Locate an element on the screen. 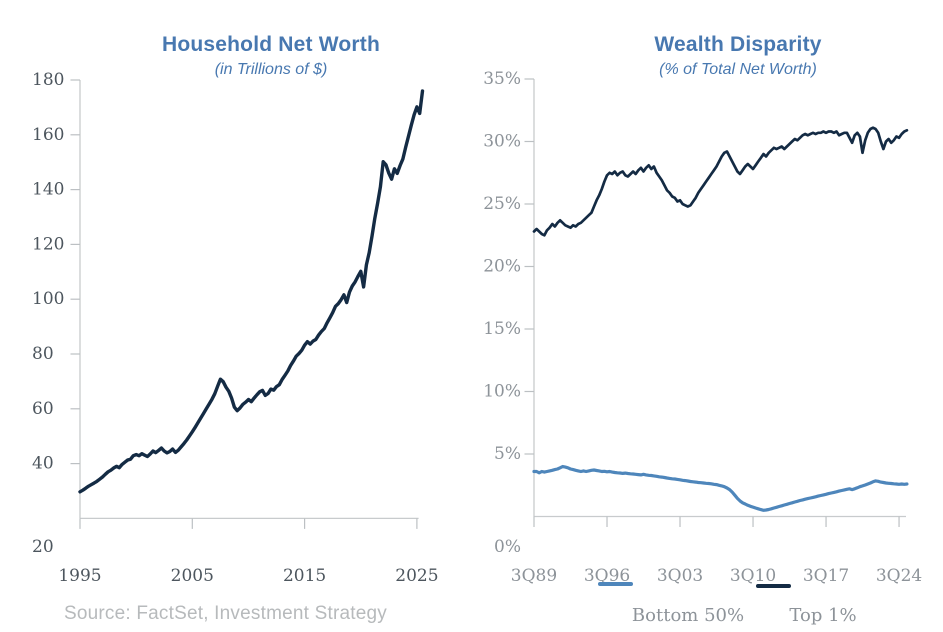 The width and height of the screenshot is (943, 632). left-y-tick-label: 20 is located at coordinates (43, 547).